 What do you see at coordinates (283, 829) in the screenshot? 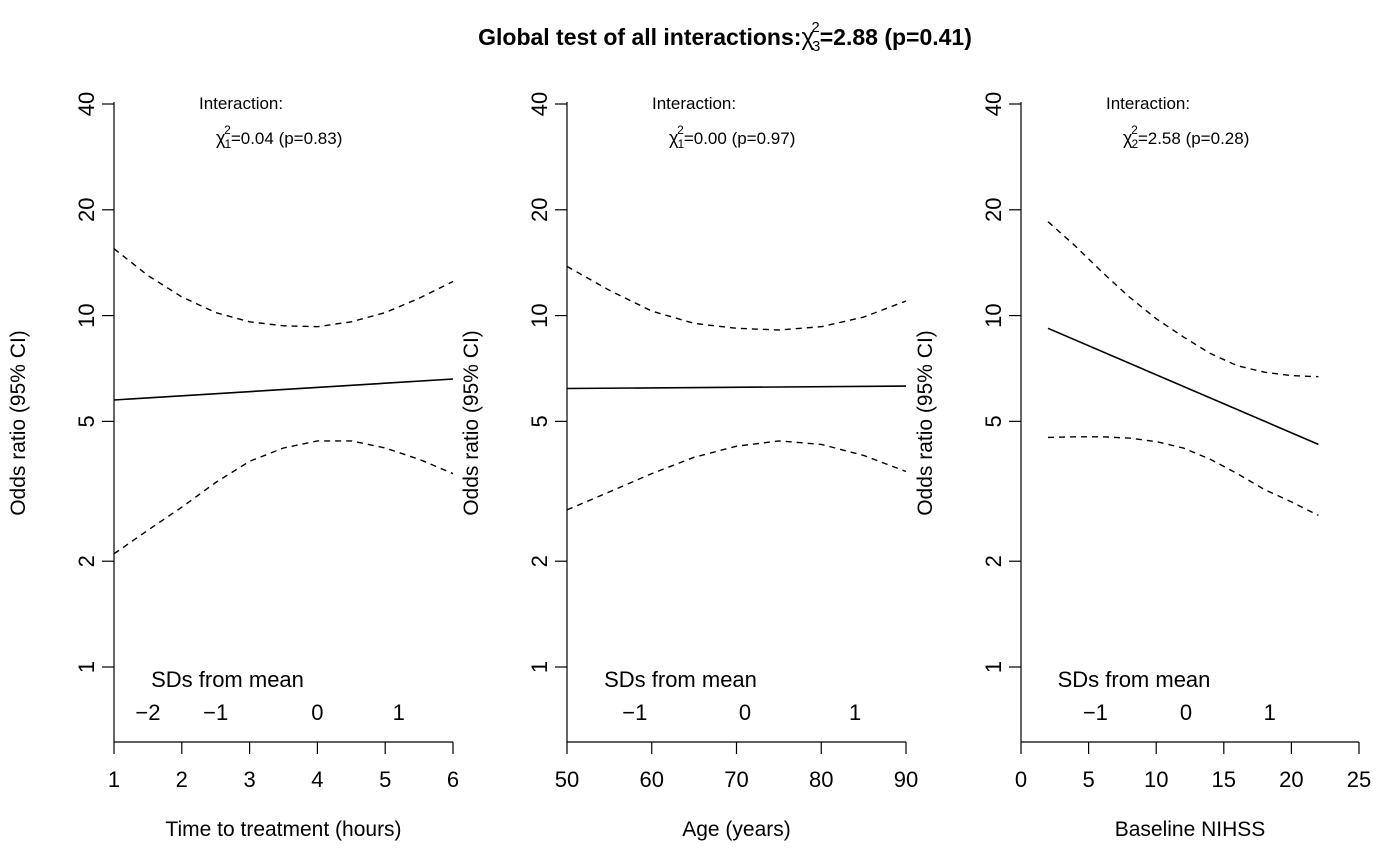
I see `x-axis-label: Time to treatment (hours)` at bounding box center [283, 829].